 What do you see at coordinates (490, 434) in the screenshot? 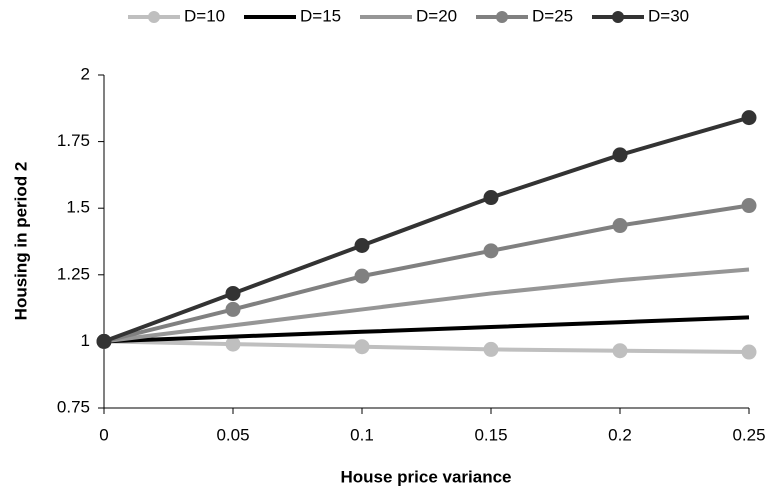
I see `x-tick-label: 0.15` at bounding box center [490, 434].